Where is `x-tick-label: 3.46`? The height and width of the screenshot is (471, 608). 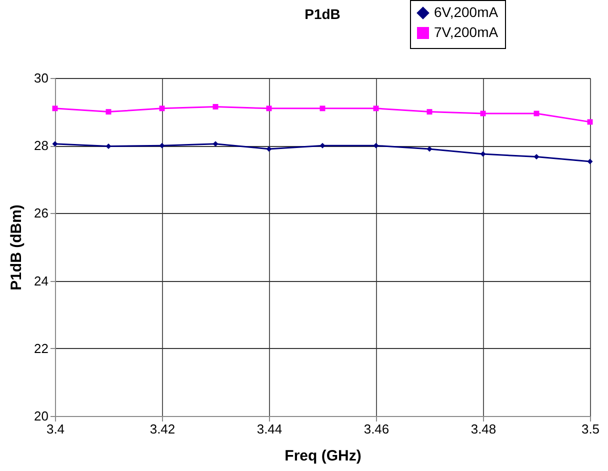 x-tick-label: 3.46 is located at coordinates (377, 429).